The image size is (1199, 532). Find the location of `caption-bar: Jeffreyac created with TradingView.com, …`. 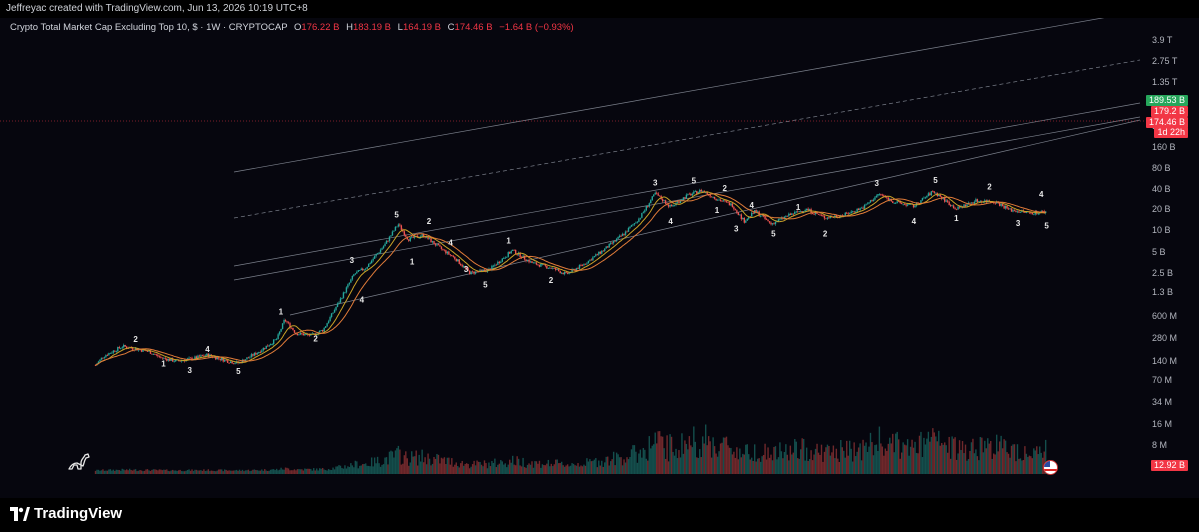

caption-bar: Jeffreyac created with TradingView.com, … is located at coordinates (599, 9).